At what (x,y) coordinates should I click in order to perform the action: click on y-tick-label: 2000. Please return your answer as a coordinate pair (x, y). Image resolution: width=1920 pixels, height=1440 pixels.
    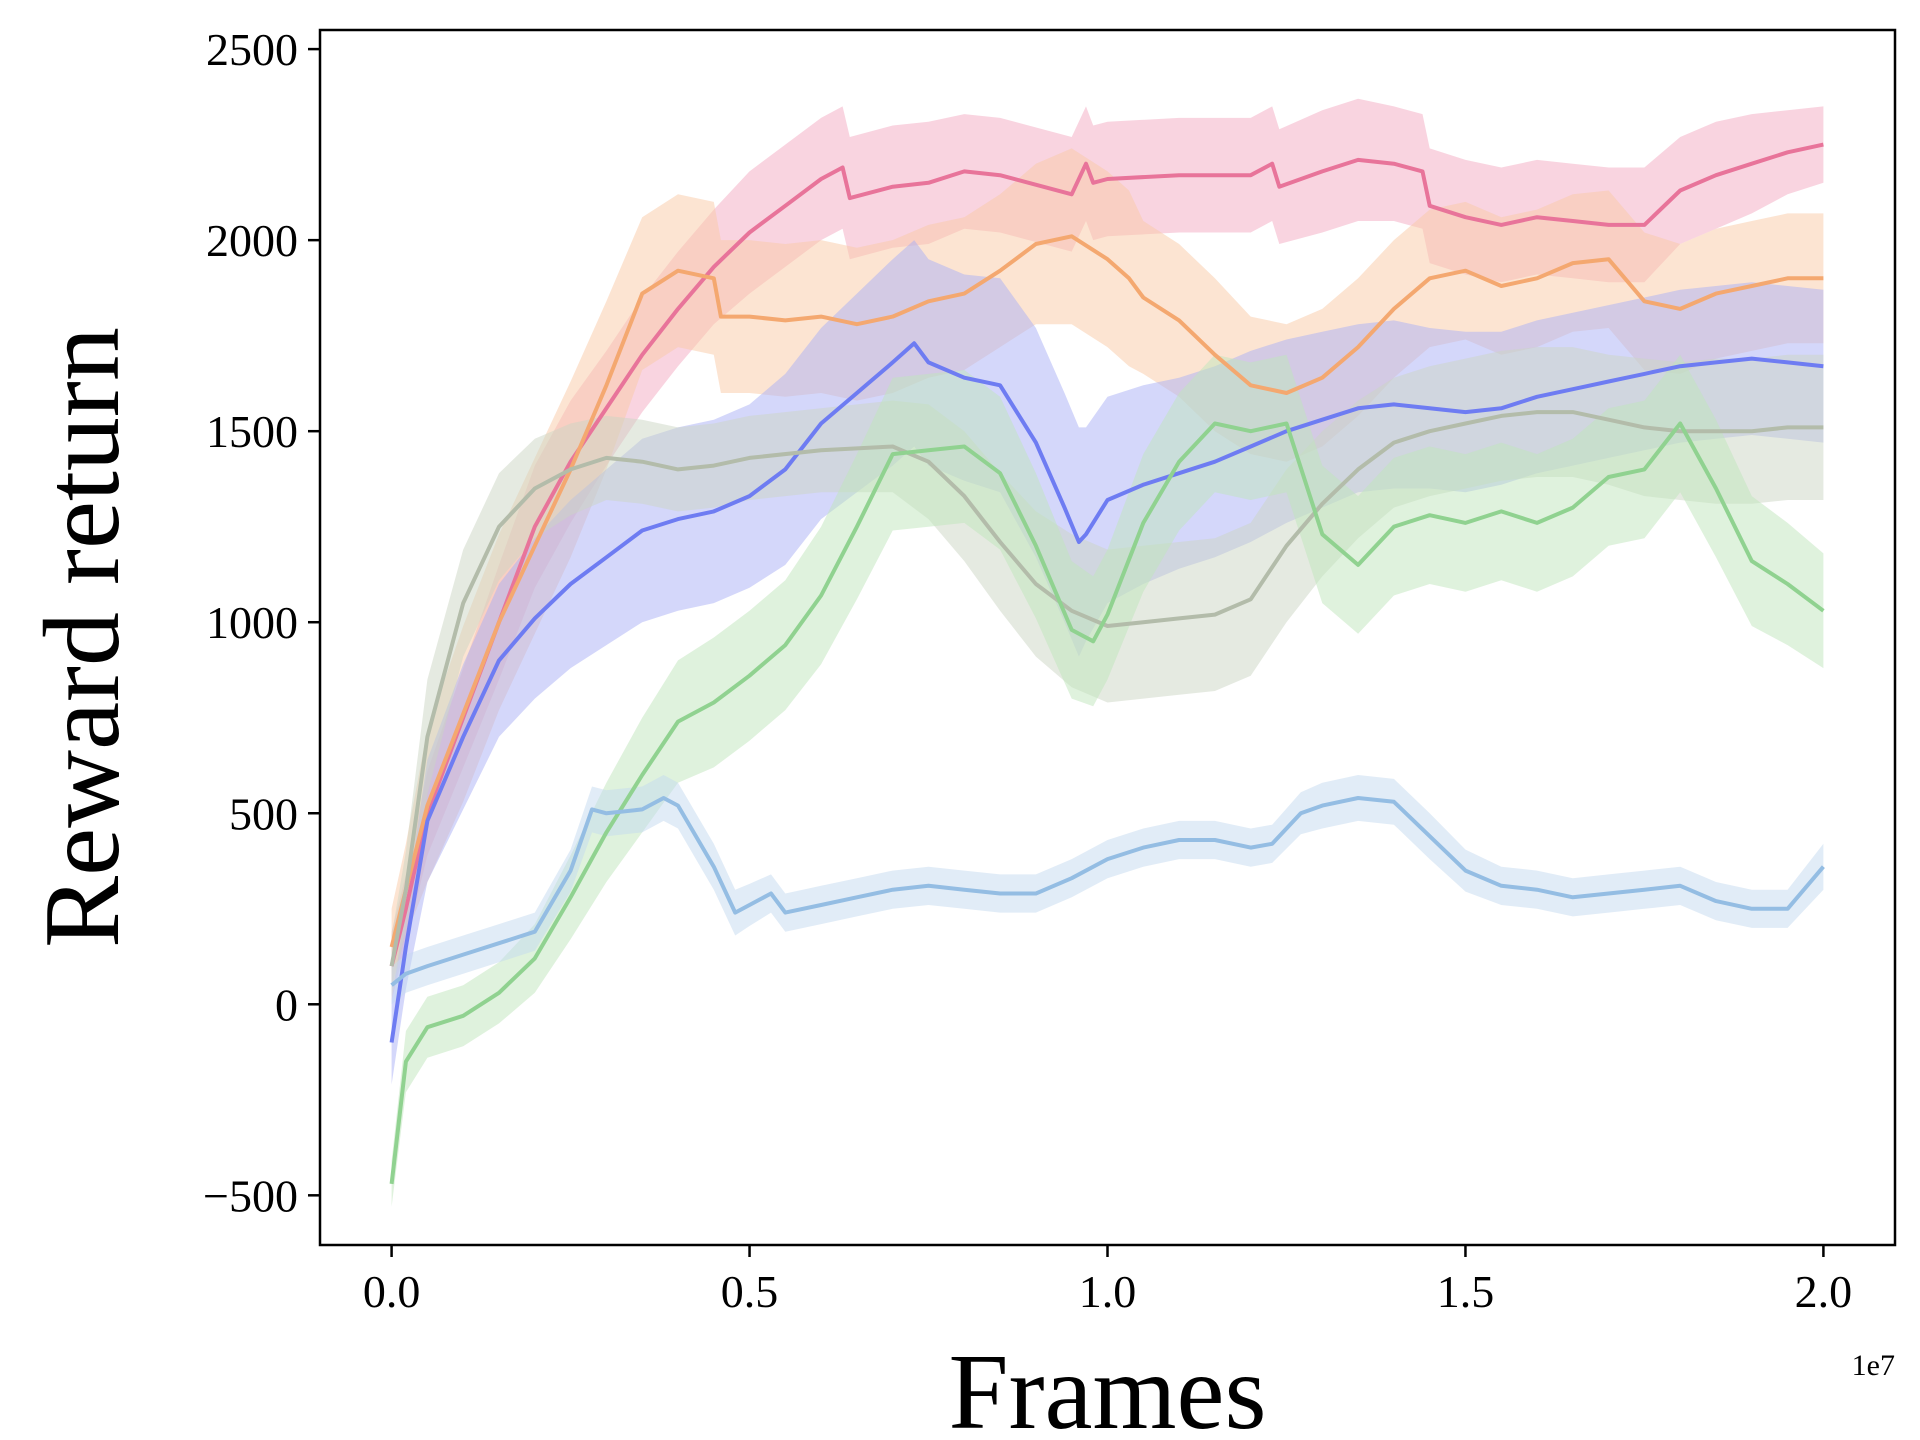
    Looking at the image, I should click on (252, 240).